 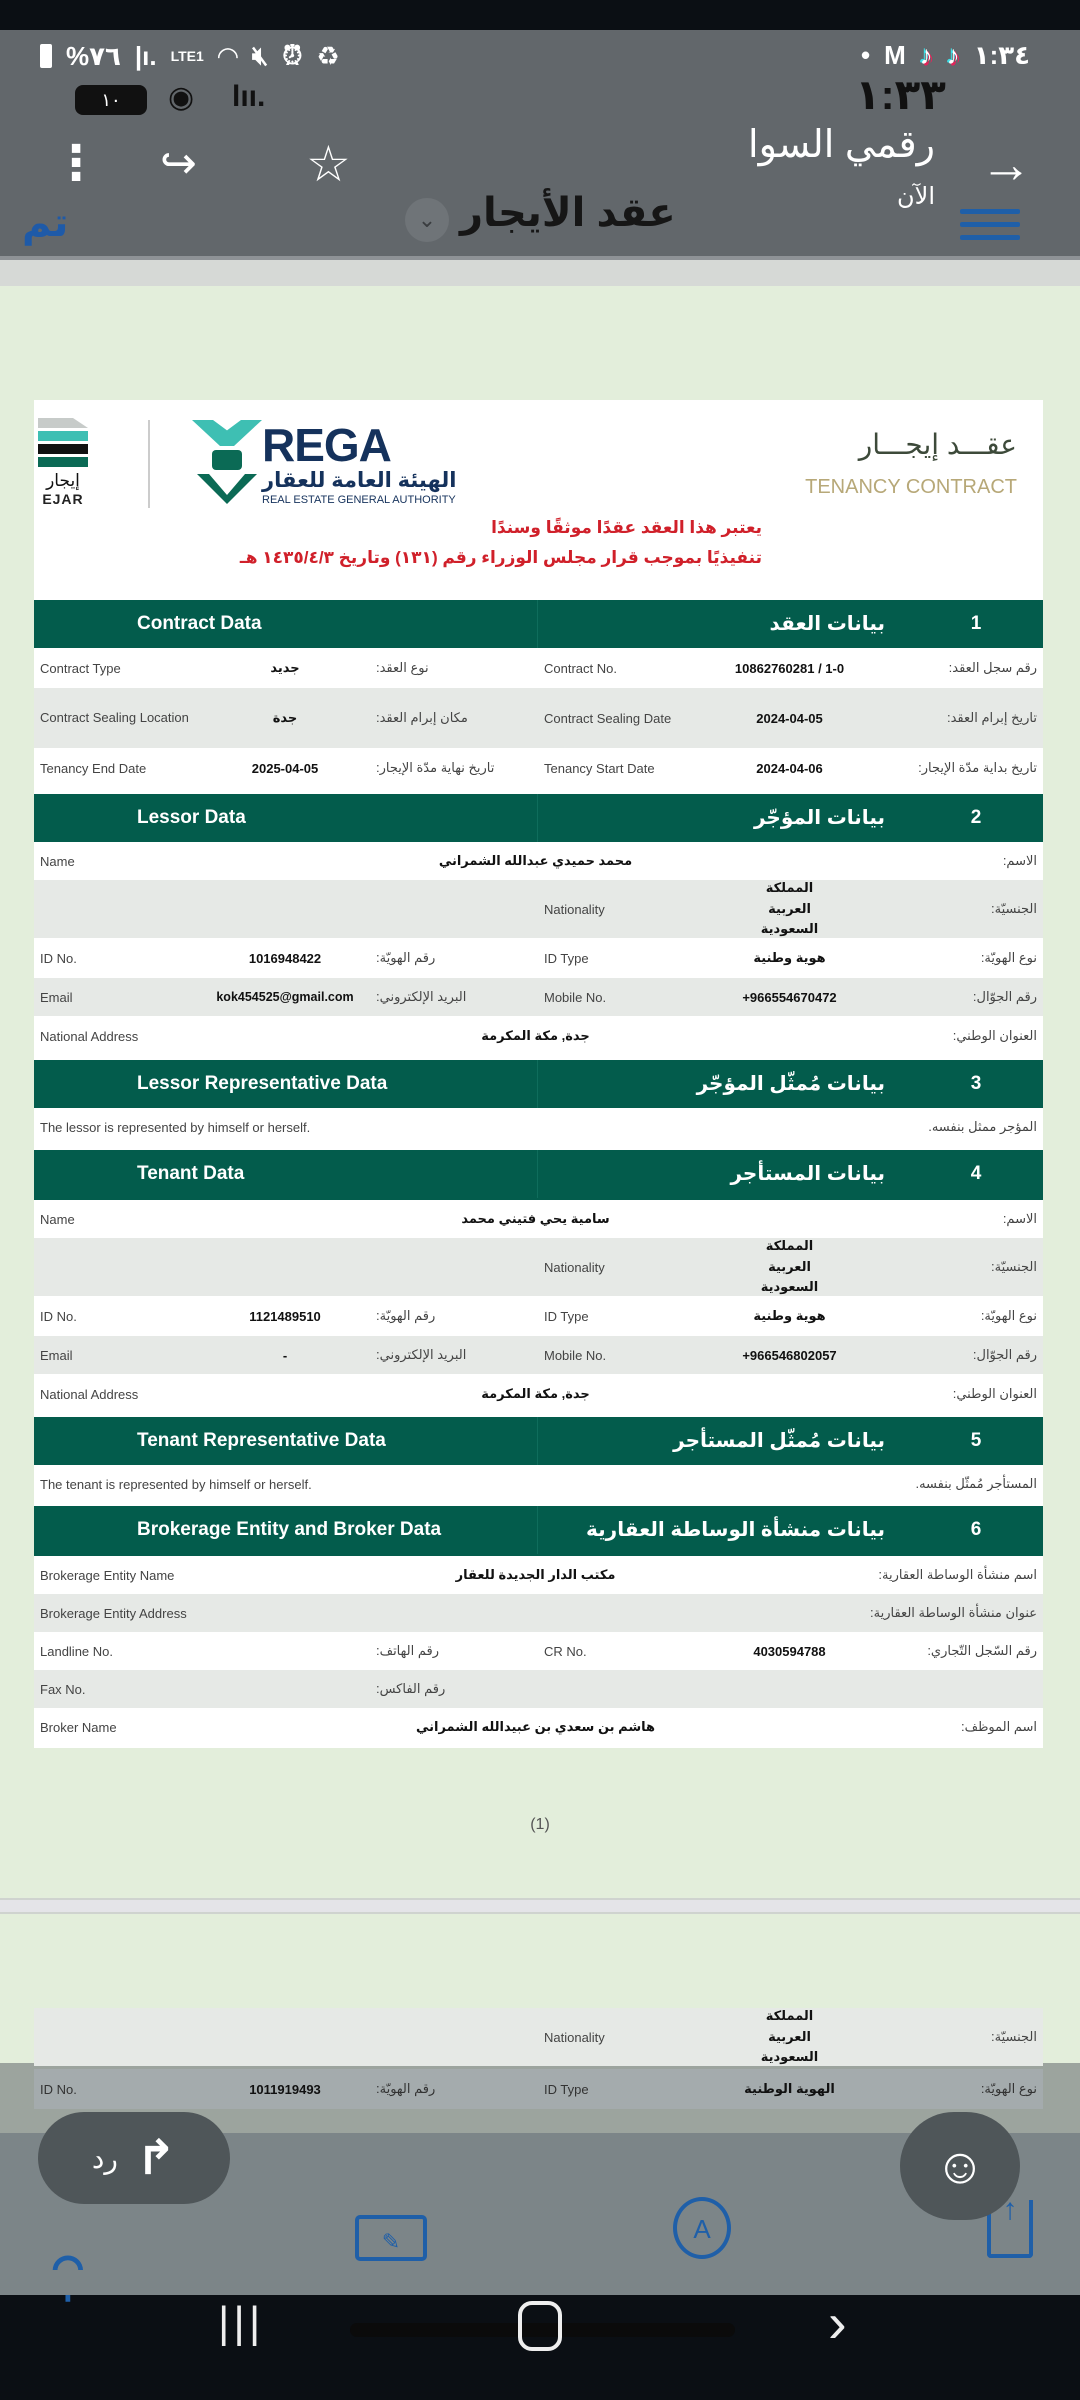 What do you see at coordinates (1001, 55) in the screenshot?
I see `clock: ١:٣٤` at bounding box center [1001, 55].